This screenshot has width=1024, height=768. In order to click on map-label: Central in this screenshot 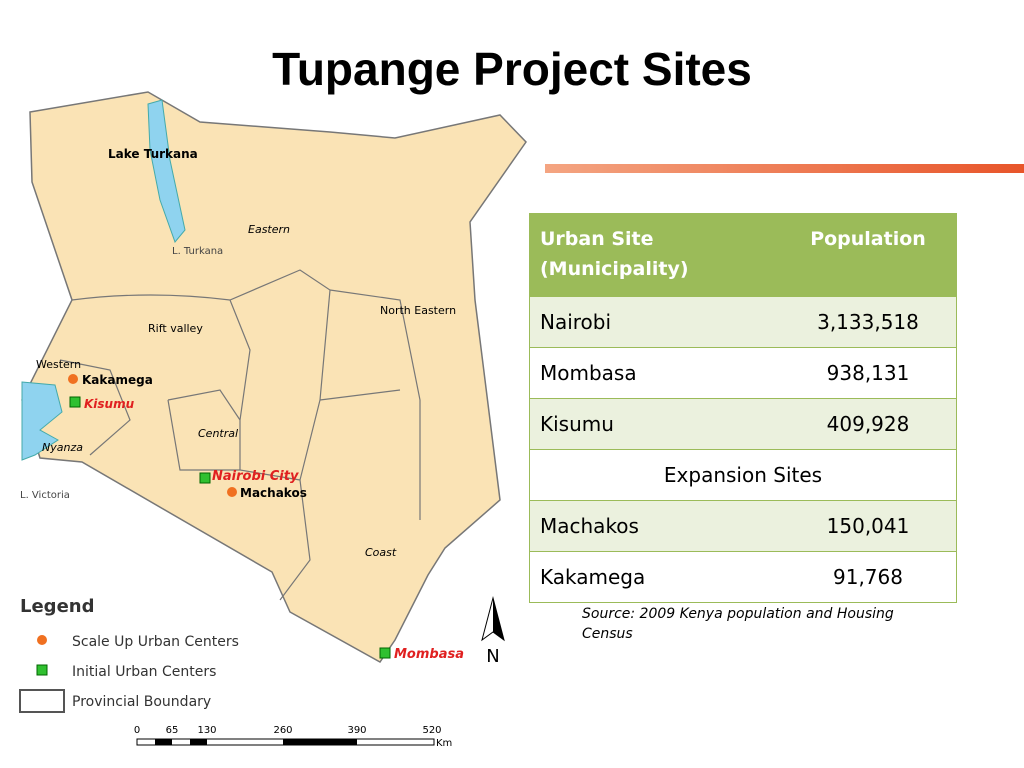, I will do `click(218, 433)`.